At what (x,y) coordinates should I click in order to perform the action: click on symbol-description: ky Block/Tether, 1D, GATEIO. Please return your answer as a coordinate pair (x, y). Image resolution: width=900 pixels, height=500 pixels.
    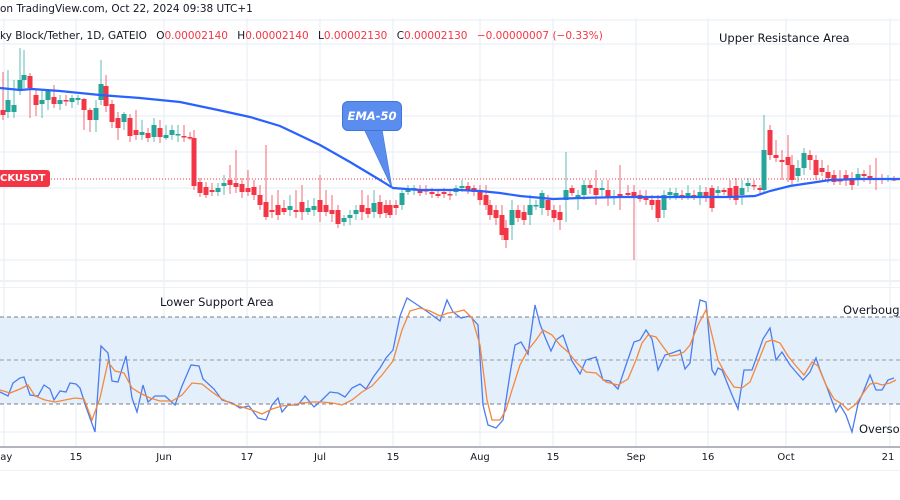
    Looking at the image, I should click on (73, 36).